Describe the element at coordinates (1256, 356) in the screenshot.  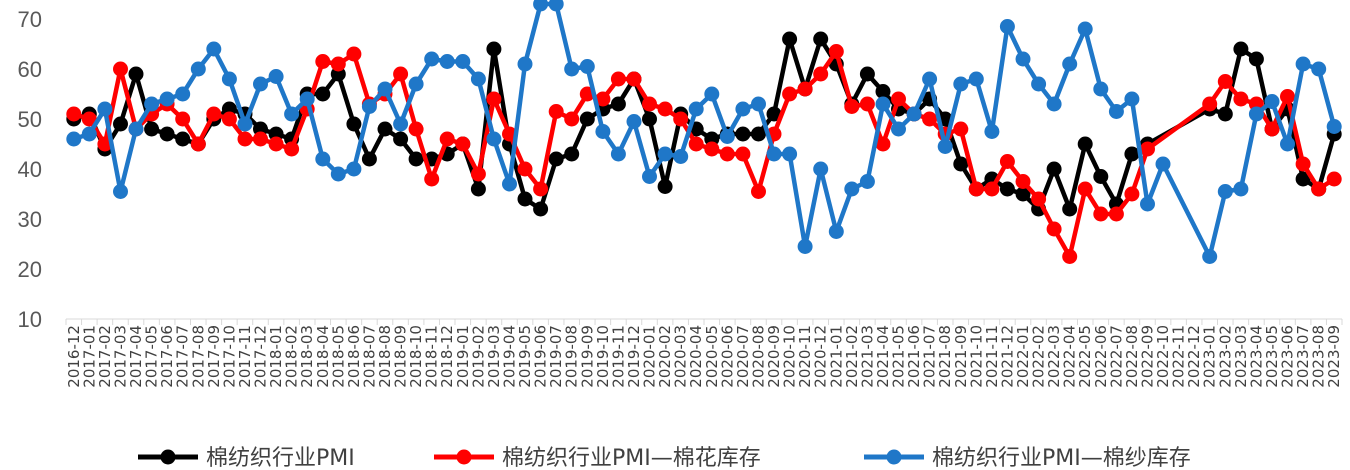
I see `x-tick-label: 2023-04` at that location.